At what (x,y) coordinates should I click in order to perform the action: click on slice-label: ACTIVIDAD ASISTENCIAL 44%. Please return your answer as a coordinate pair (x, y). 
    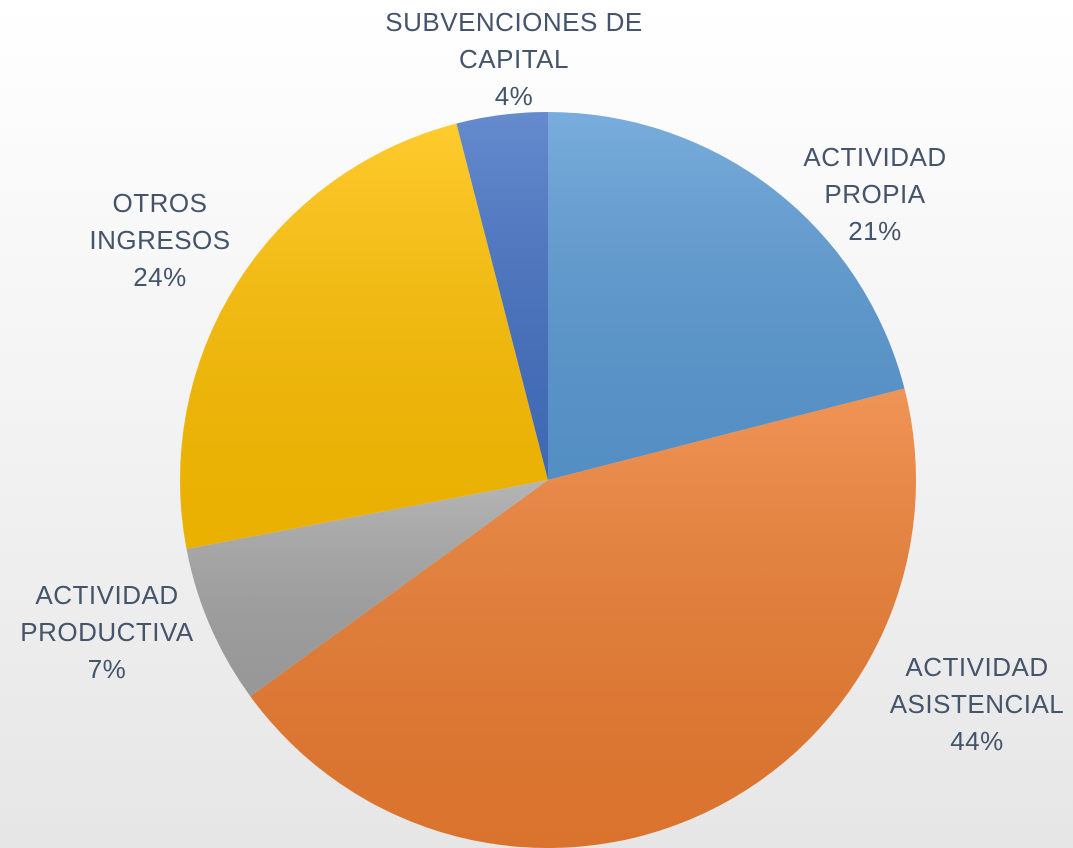
    Looking at the image, I should click on (975, 704).